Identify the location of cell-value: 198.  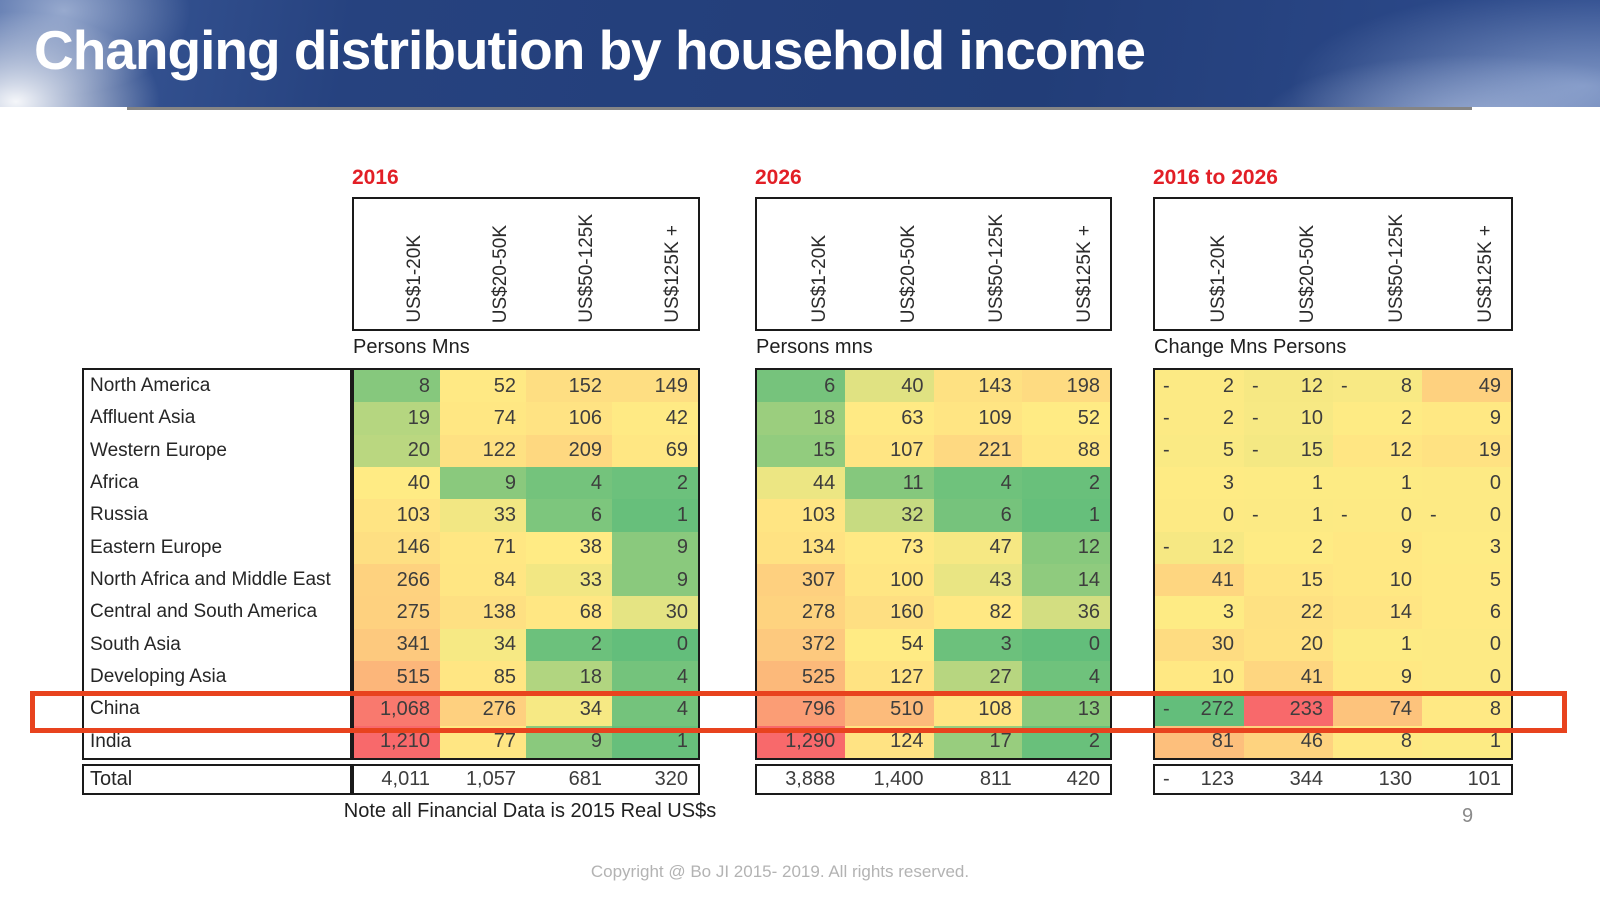
(1083, 385).